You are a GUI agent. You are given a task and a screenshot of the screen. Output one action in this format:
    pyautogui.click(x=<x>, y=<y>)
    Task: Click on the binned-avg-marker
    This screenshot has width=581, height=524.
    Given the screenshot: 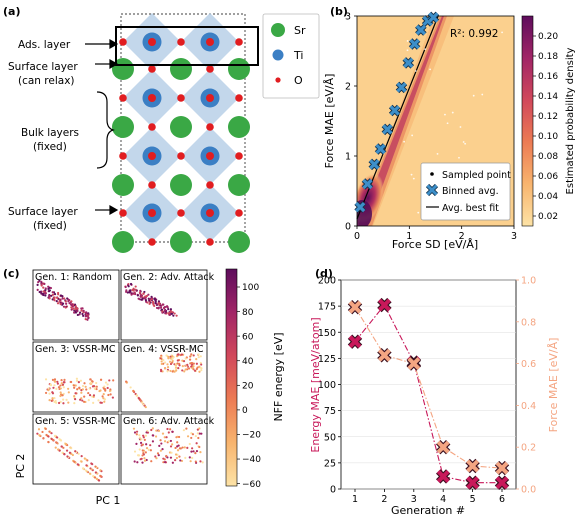 What is the action you would take?
    pyautogui.click(x=432, y=190)
    